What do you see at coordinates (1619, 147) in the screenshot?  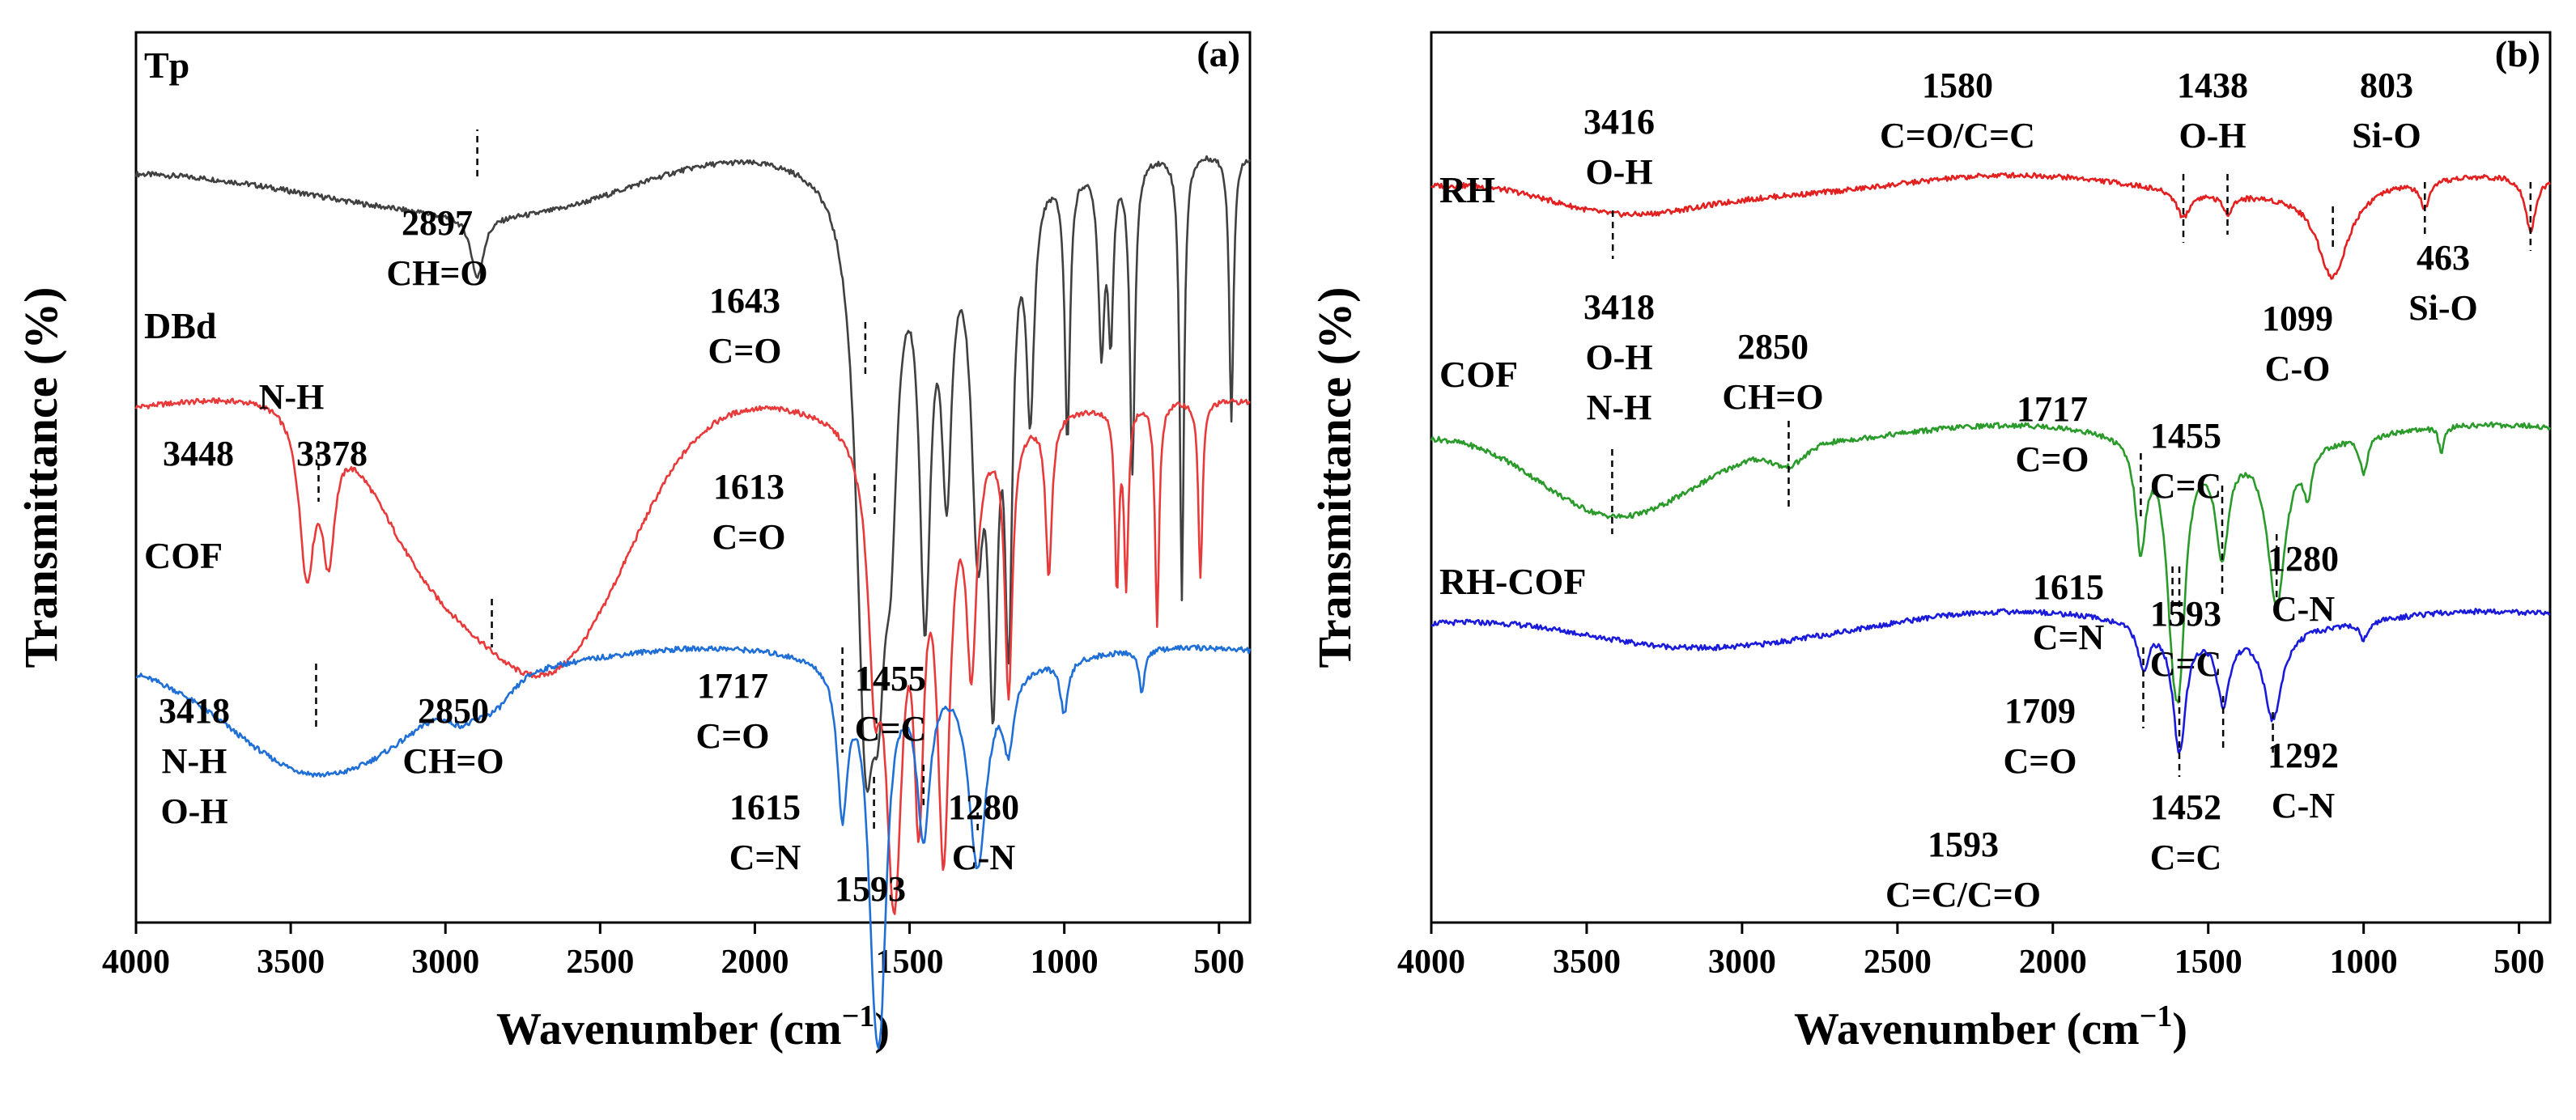 I see `peak-annotation: 3416 O-H` at bounding box center [1619, 147].